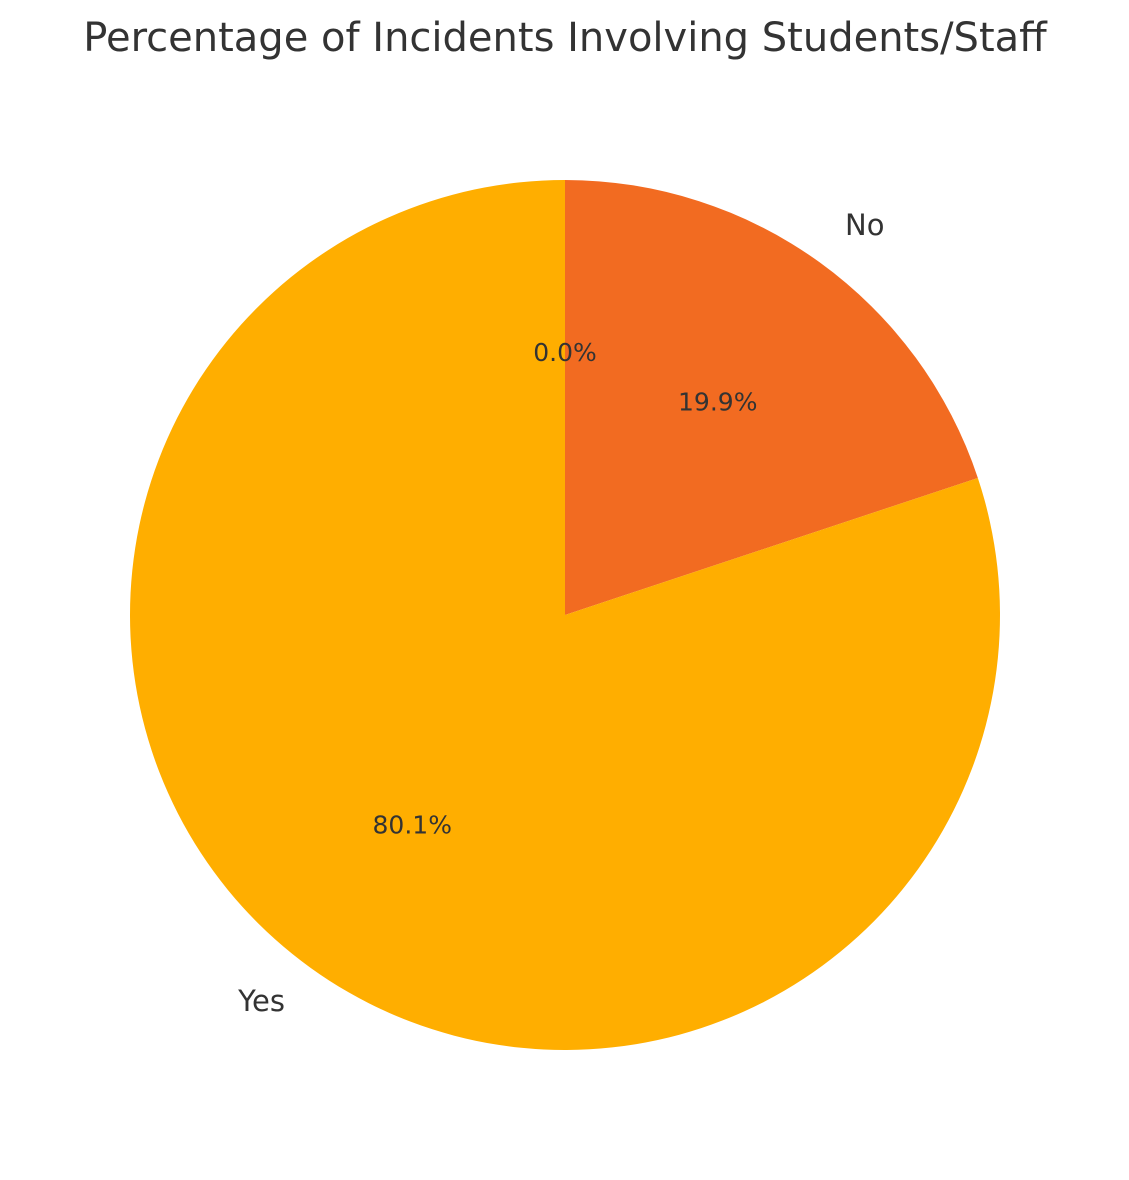 This screenshot has width=1129, height=1180. What do you see at coordinates (864, 225) in the screenshot?
I see `slice-label: No` at bounding box center [864, 225].